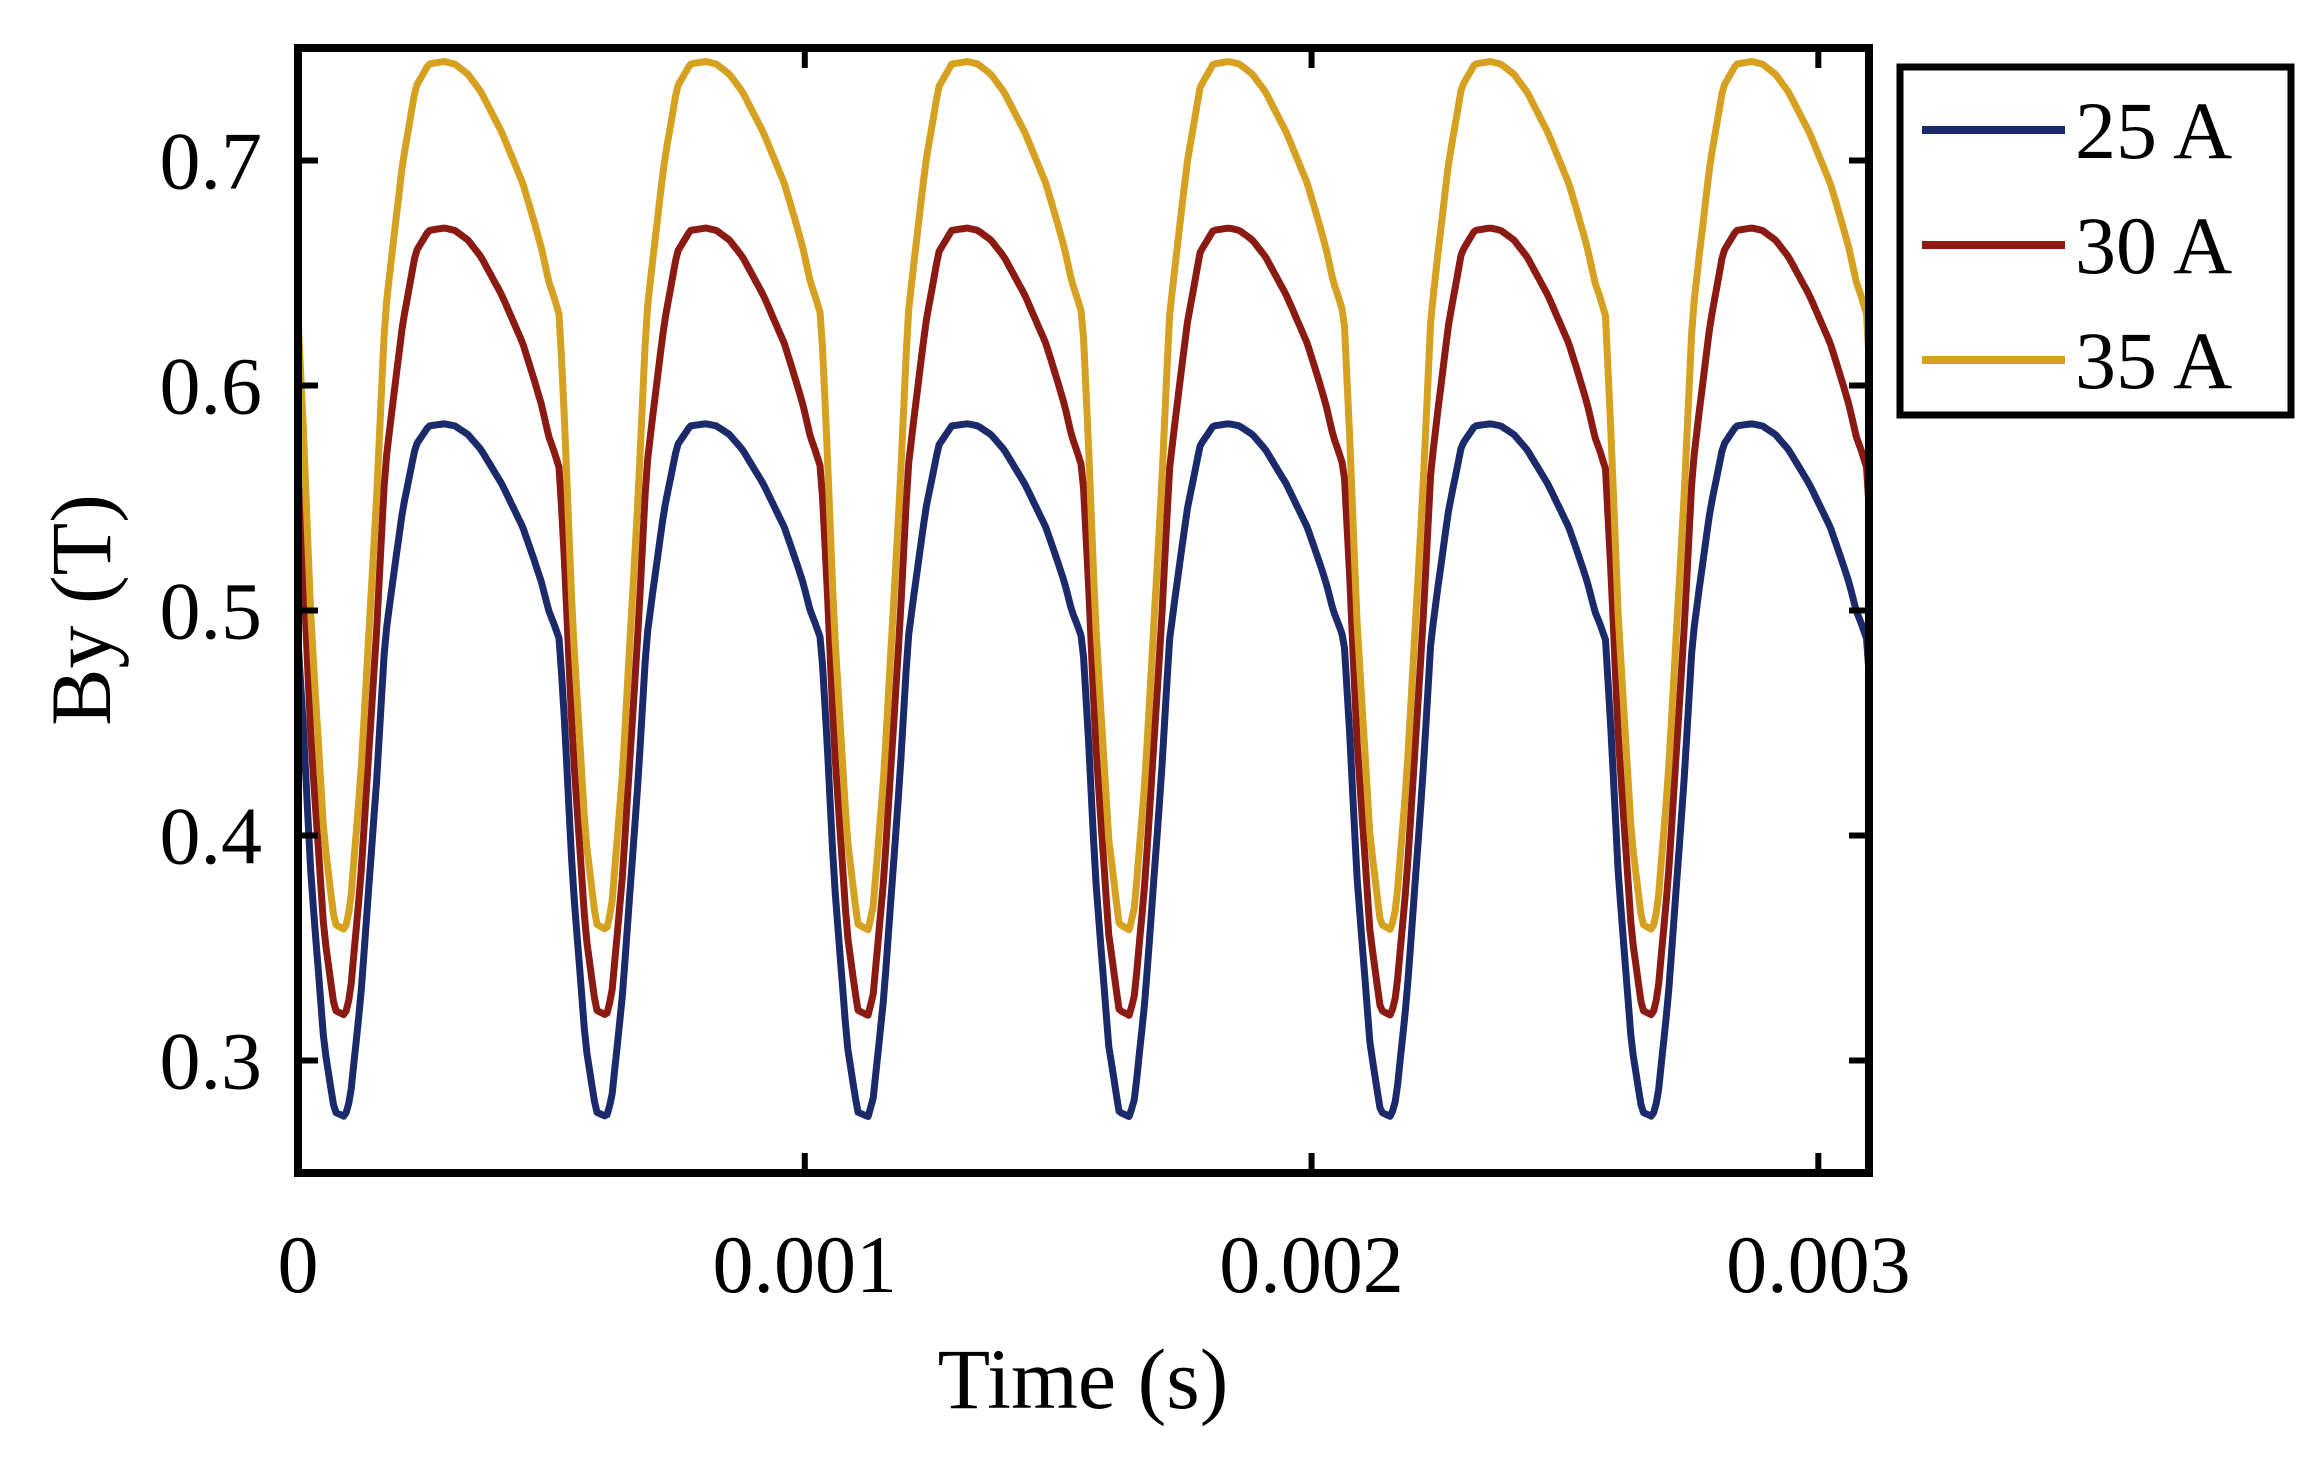  I want to click on legend-label-1: 25 A, so click(2153, 130).